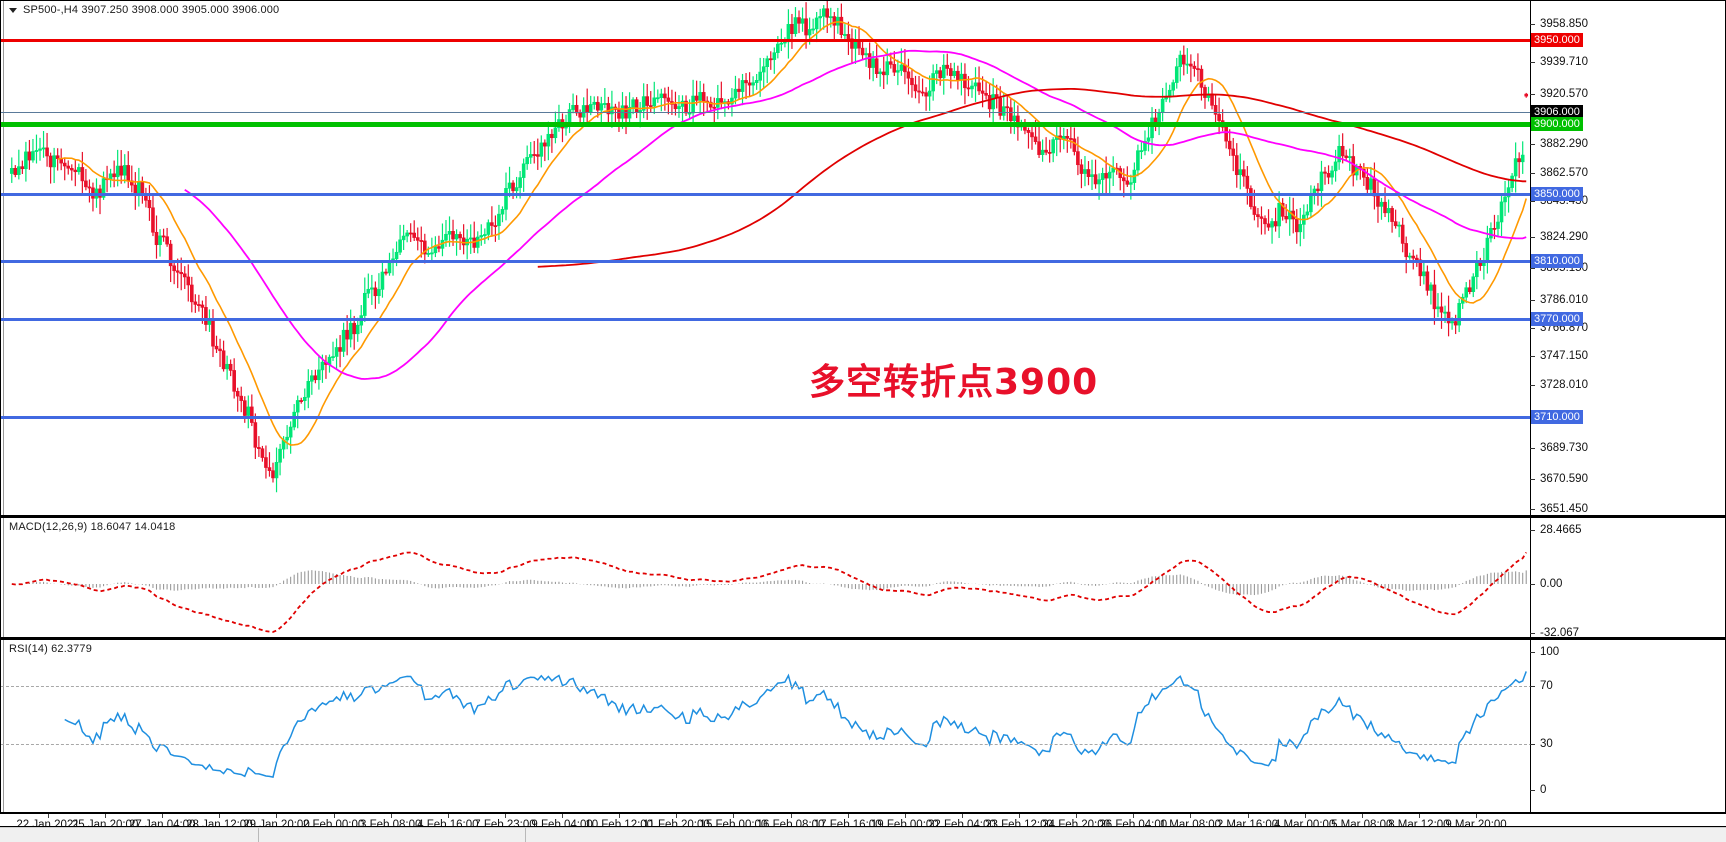 This screenshot has width=1726, height=842. What do you see at coordinates (1543, 790) in the screenshot?
I see `rsi-tick-label: 0` at bounding box center [1543, 790].